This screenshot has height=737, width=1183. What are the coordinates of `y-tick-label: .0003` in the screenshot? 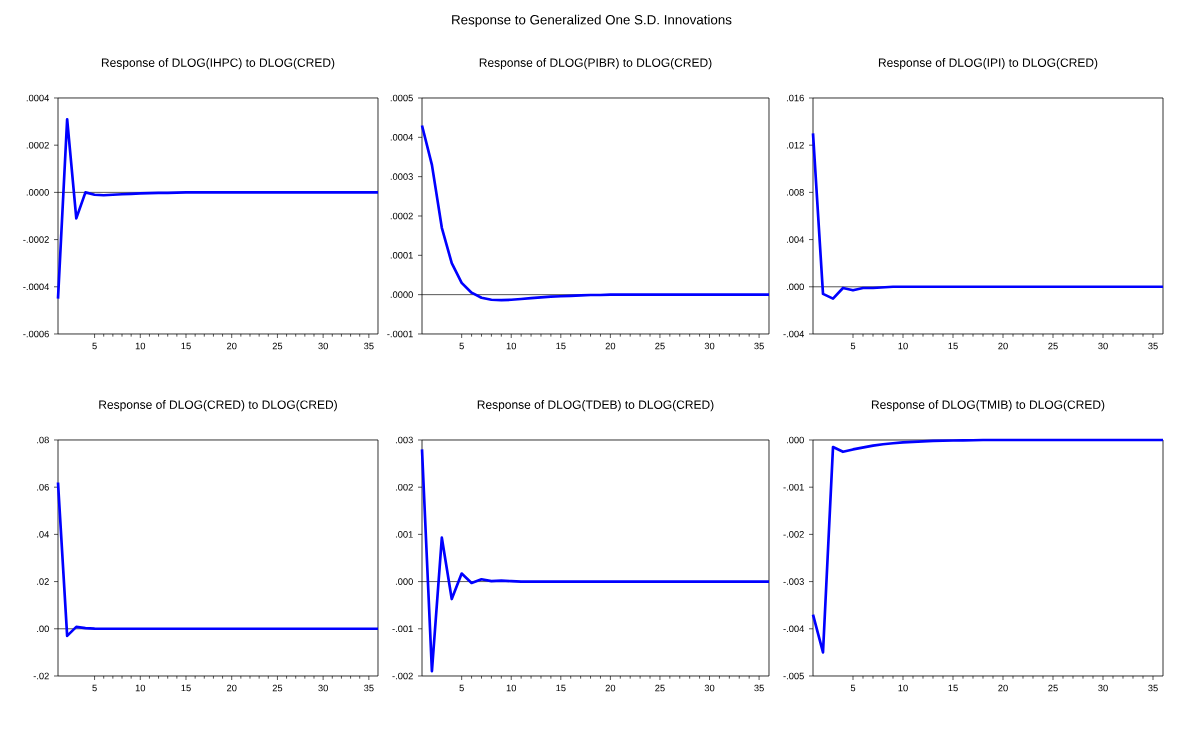 It's located at (401, 176).